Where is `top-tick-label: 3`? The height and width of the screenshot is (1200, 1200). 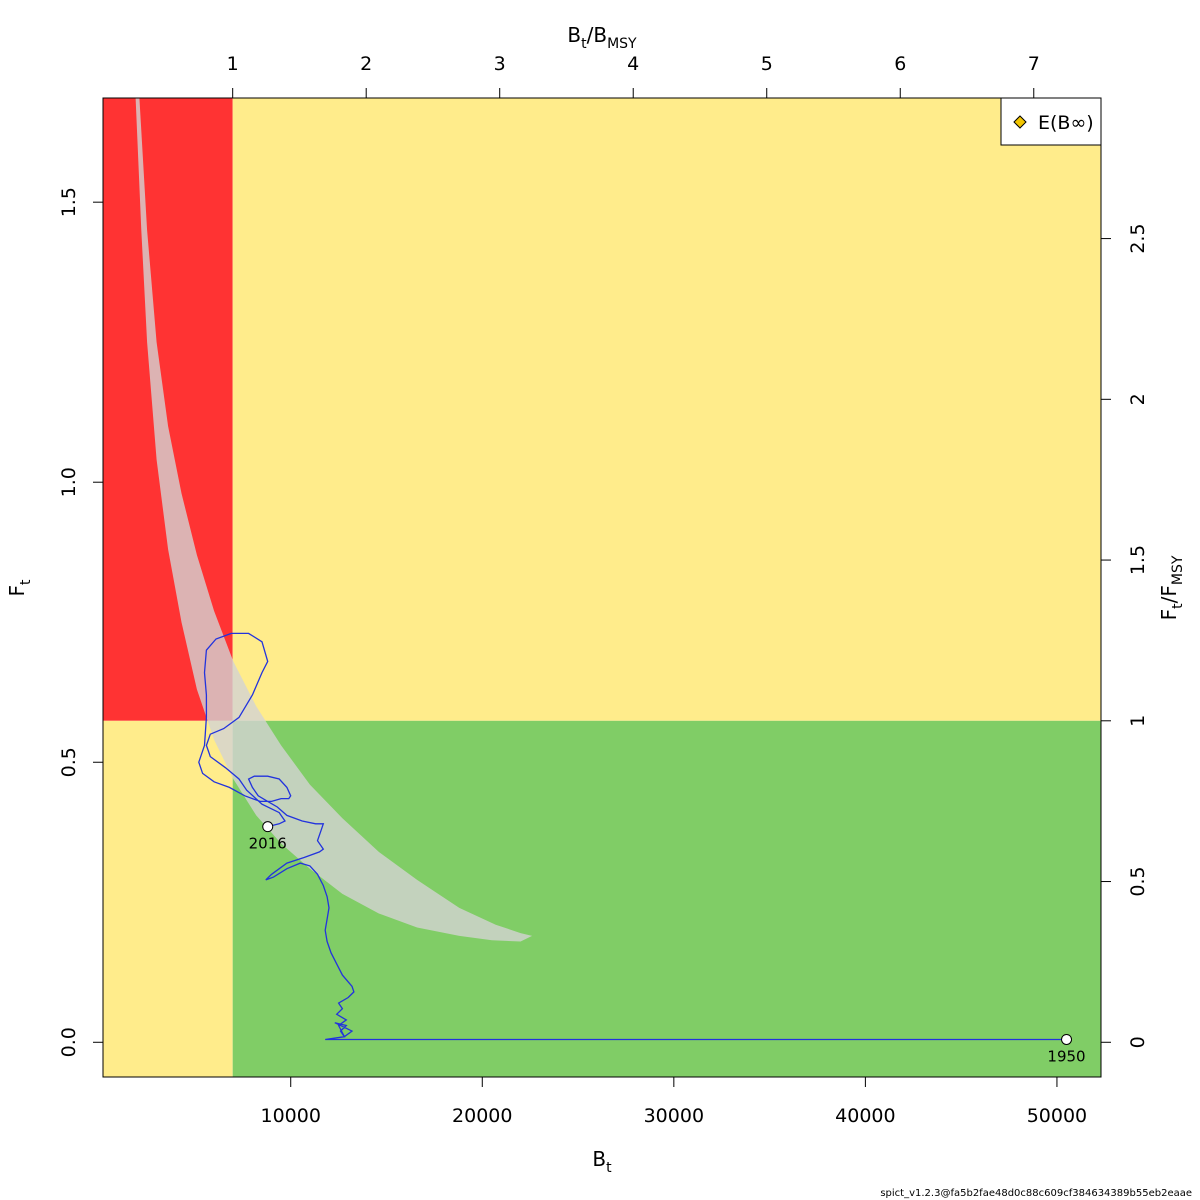
top-tick-label: 3 is located at coordinates (500, 64).